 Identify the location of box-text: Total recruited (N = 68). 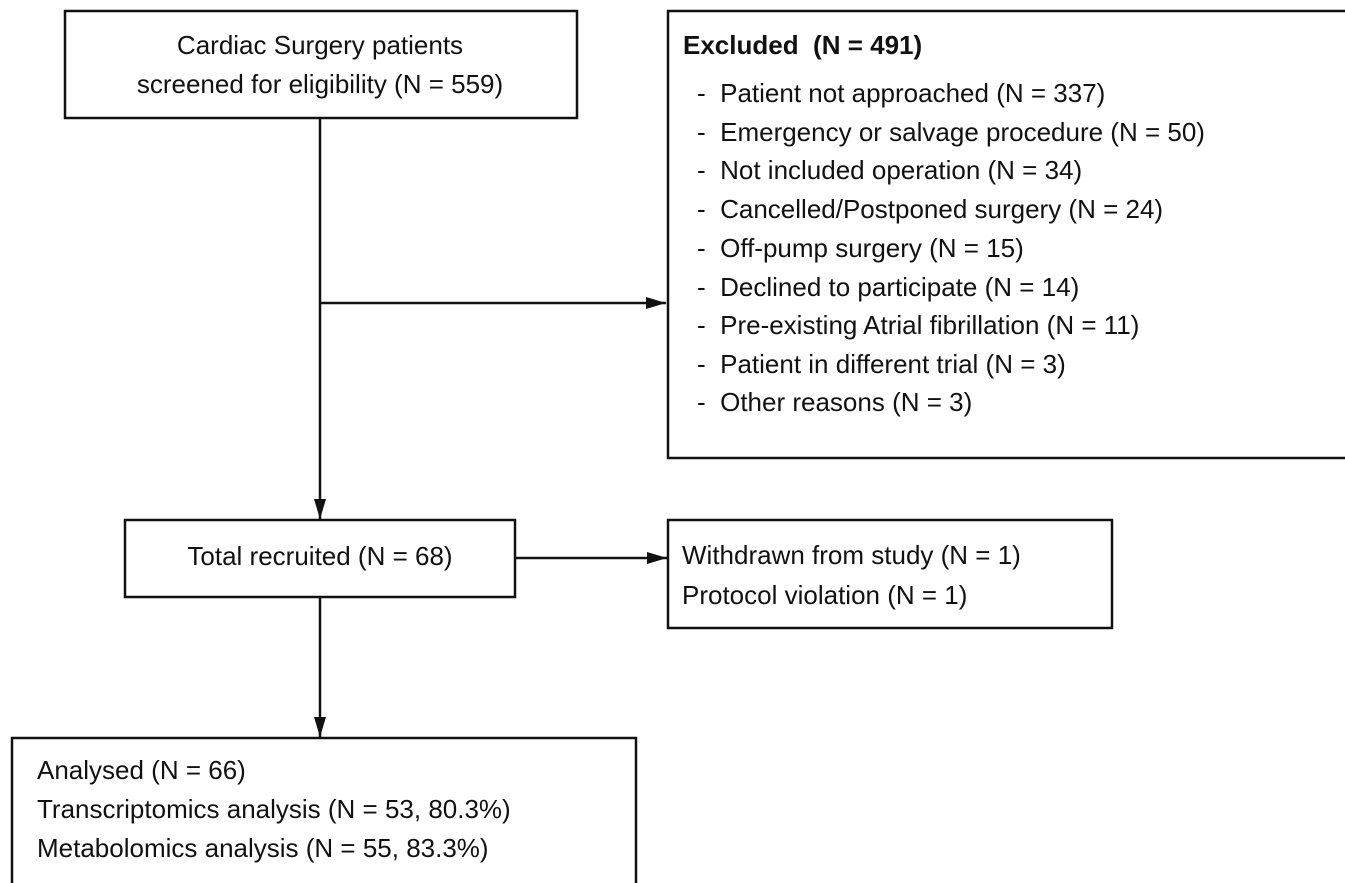
(319, 556).